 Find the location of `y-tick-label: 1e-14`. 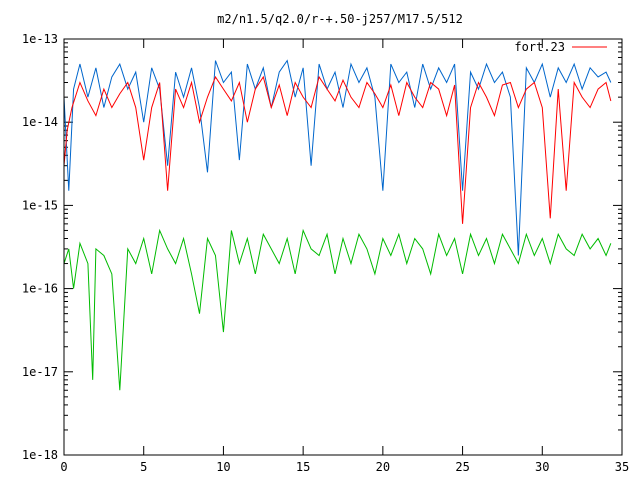

y-tick-label: 1e-14 is located at coordinates (40, 122).